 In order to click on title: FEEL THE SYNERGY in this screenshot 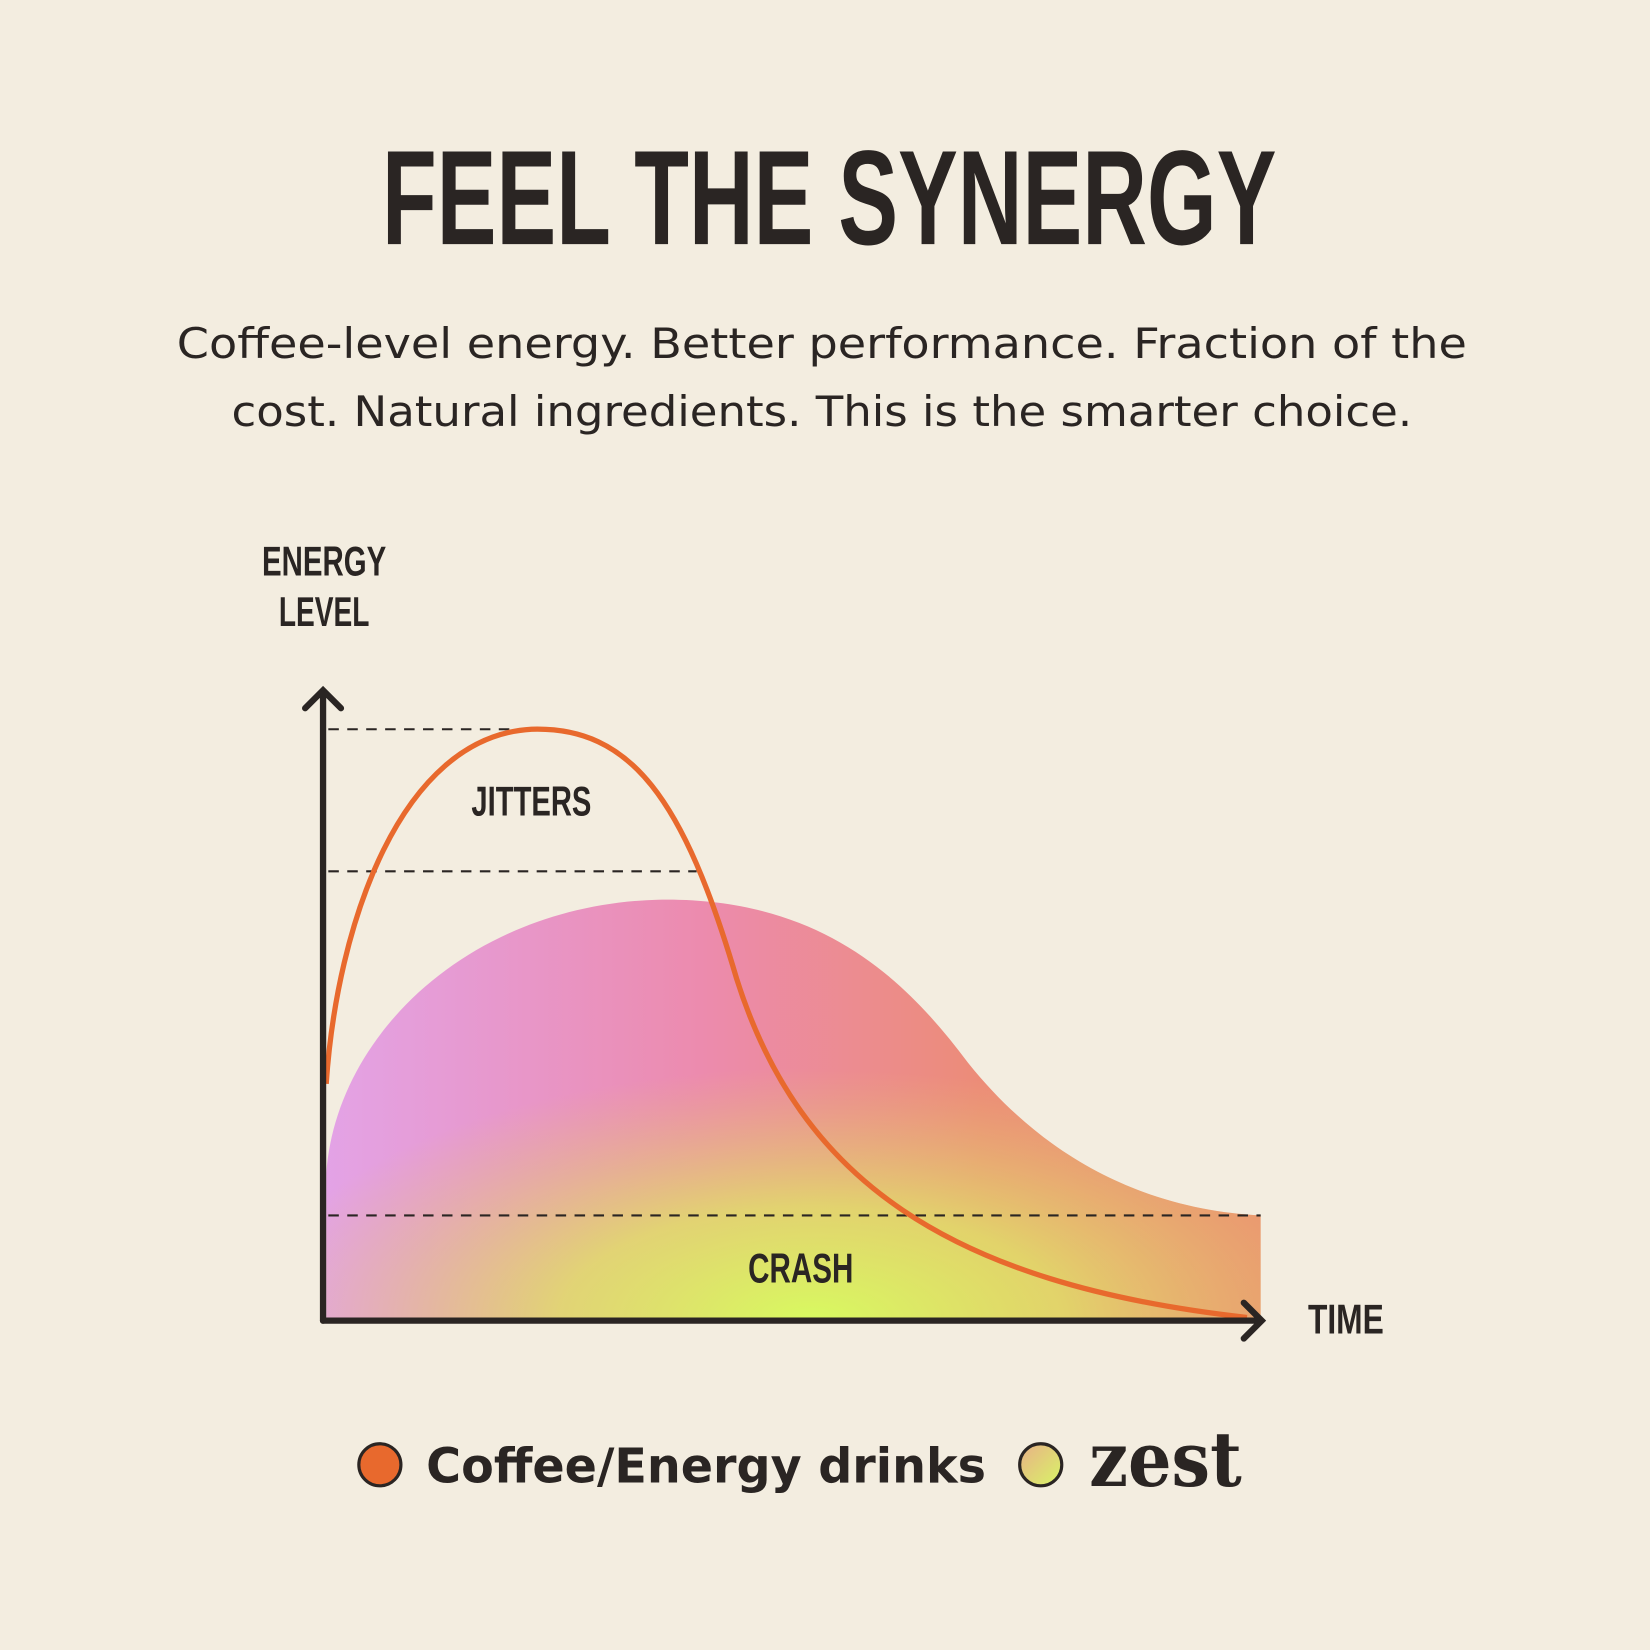, I will do `click(829, 197)`.